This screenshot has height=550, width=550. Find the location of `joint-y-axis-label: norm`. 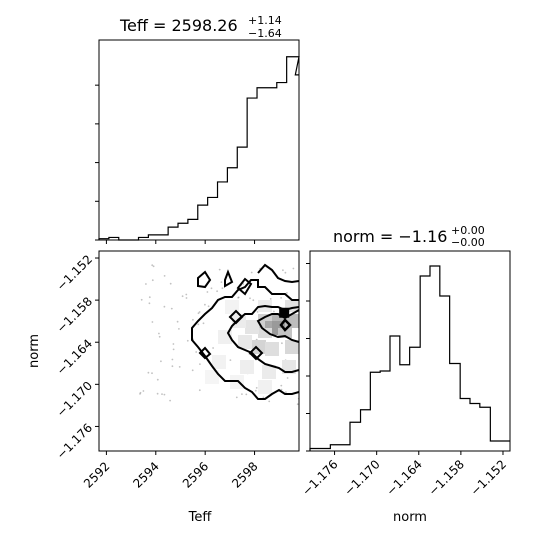

joint-y-axis-label: norm is located at coordinates (34, 351).